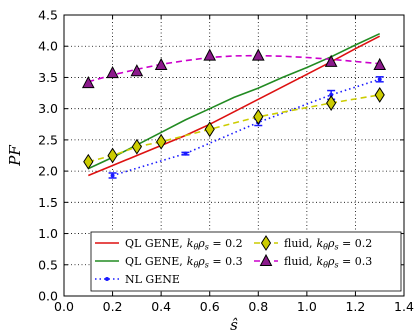  Describe the element at coordinates (48, 233) in the screenshot. I see `y-tick-label: 1.0` at that location.